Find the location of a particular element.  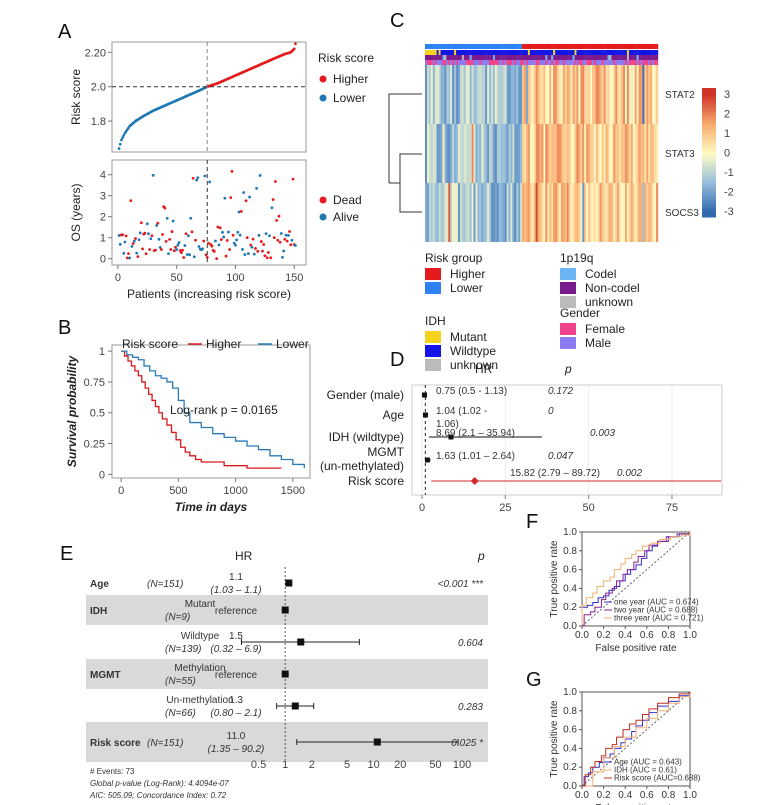

ci-text: (0.80 – 2.1) is located at coordinates (235, 713).